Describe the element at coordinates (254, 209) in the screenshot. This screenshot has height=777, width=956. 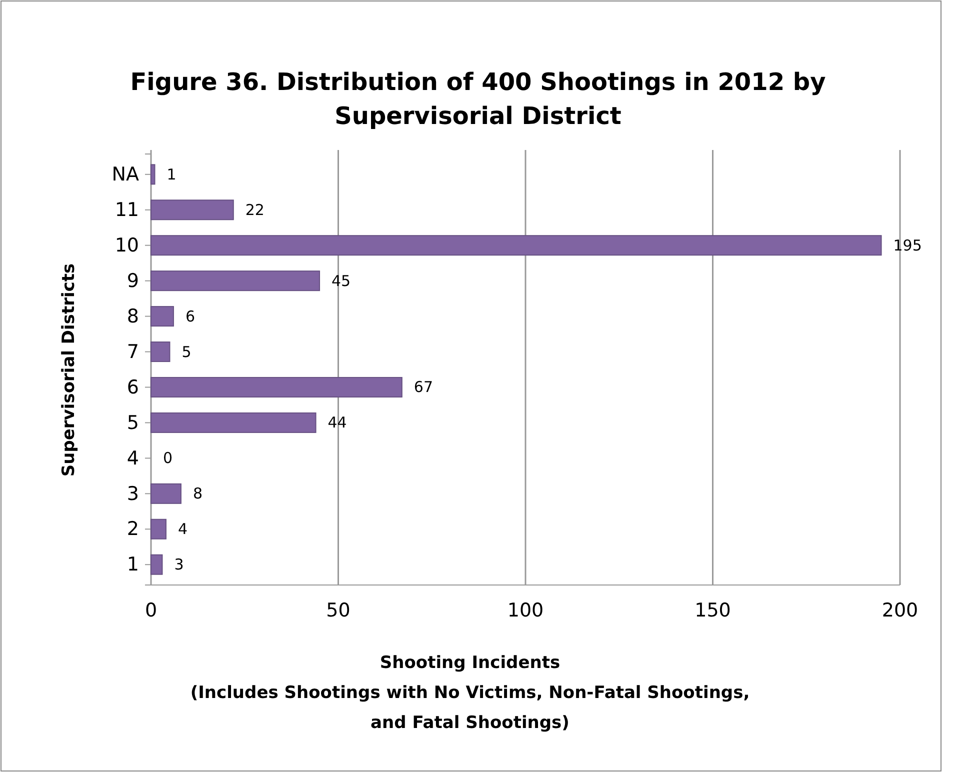
I see `data-label: 22` at that location.